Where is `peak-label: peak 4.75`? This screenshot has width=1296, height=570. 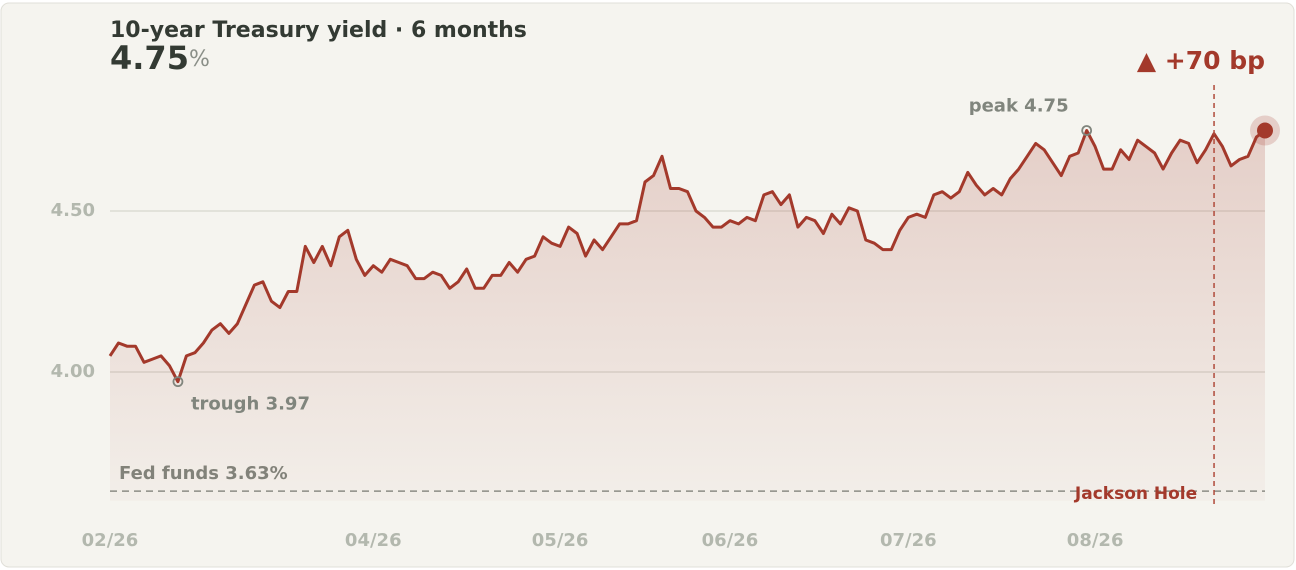 peak-label: peak 4.75 is located at coordinates (1019, 106).